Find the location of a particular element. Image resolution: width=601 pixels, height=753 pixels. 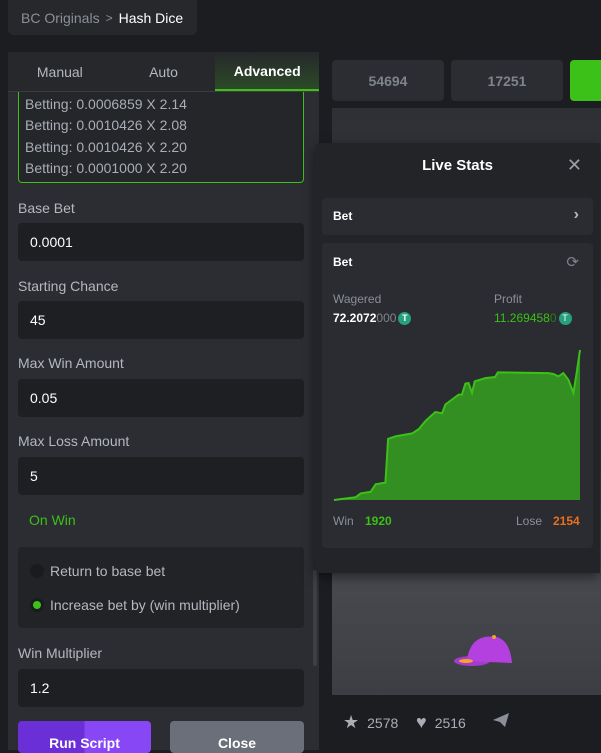

value-button: 54694 is located at coordinates (388, 80).